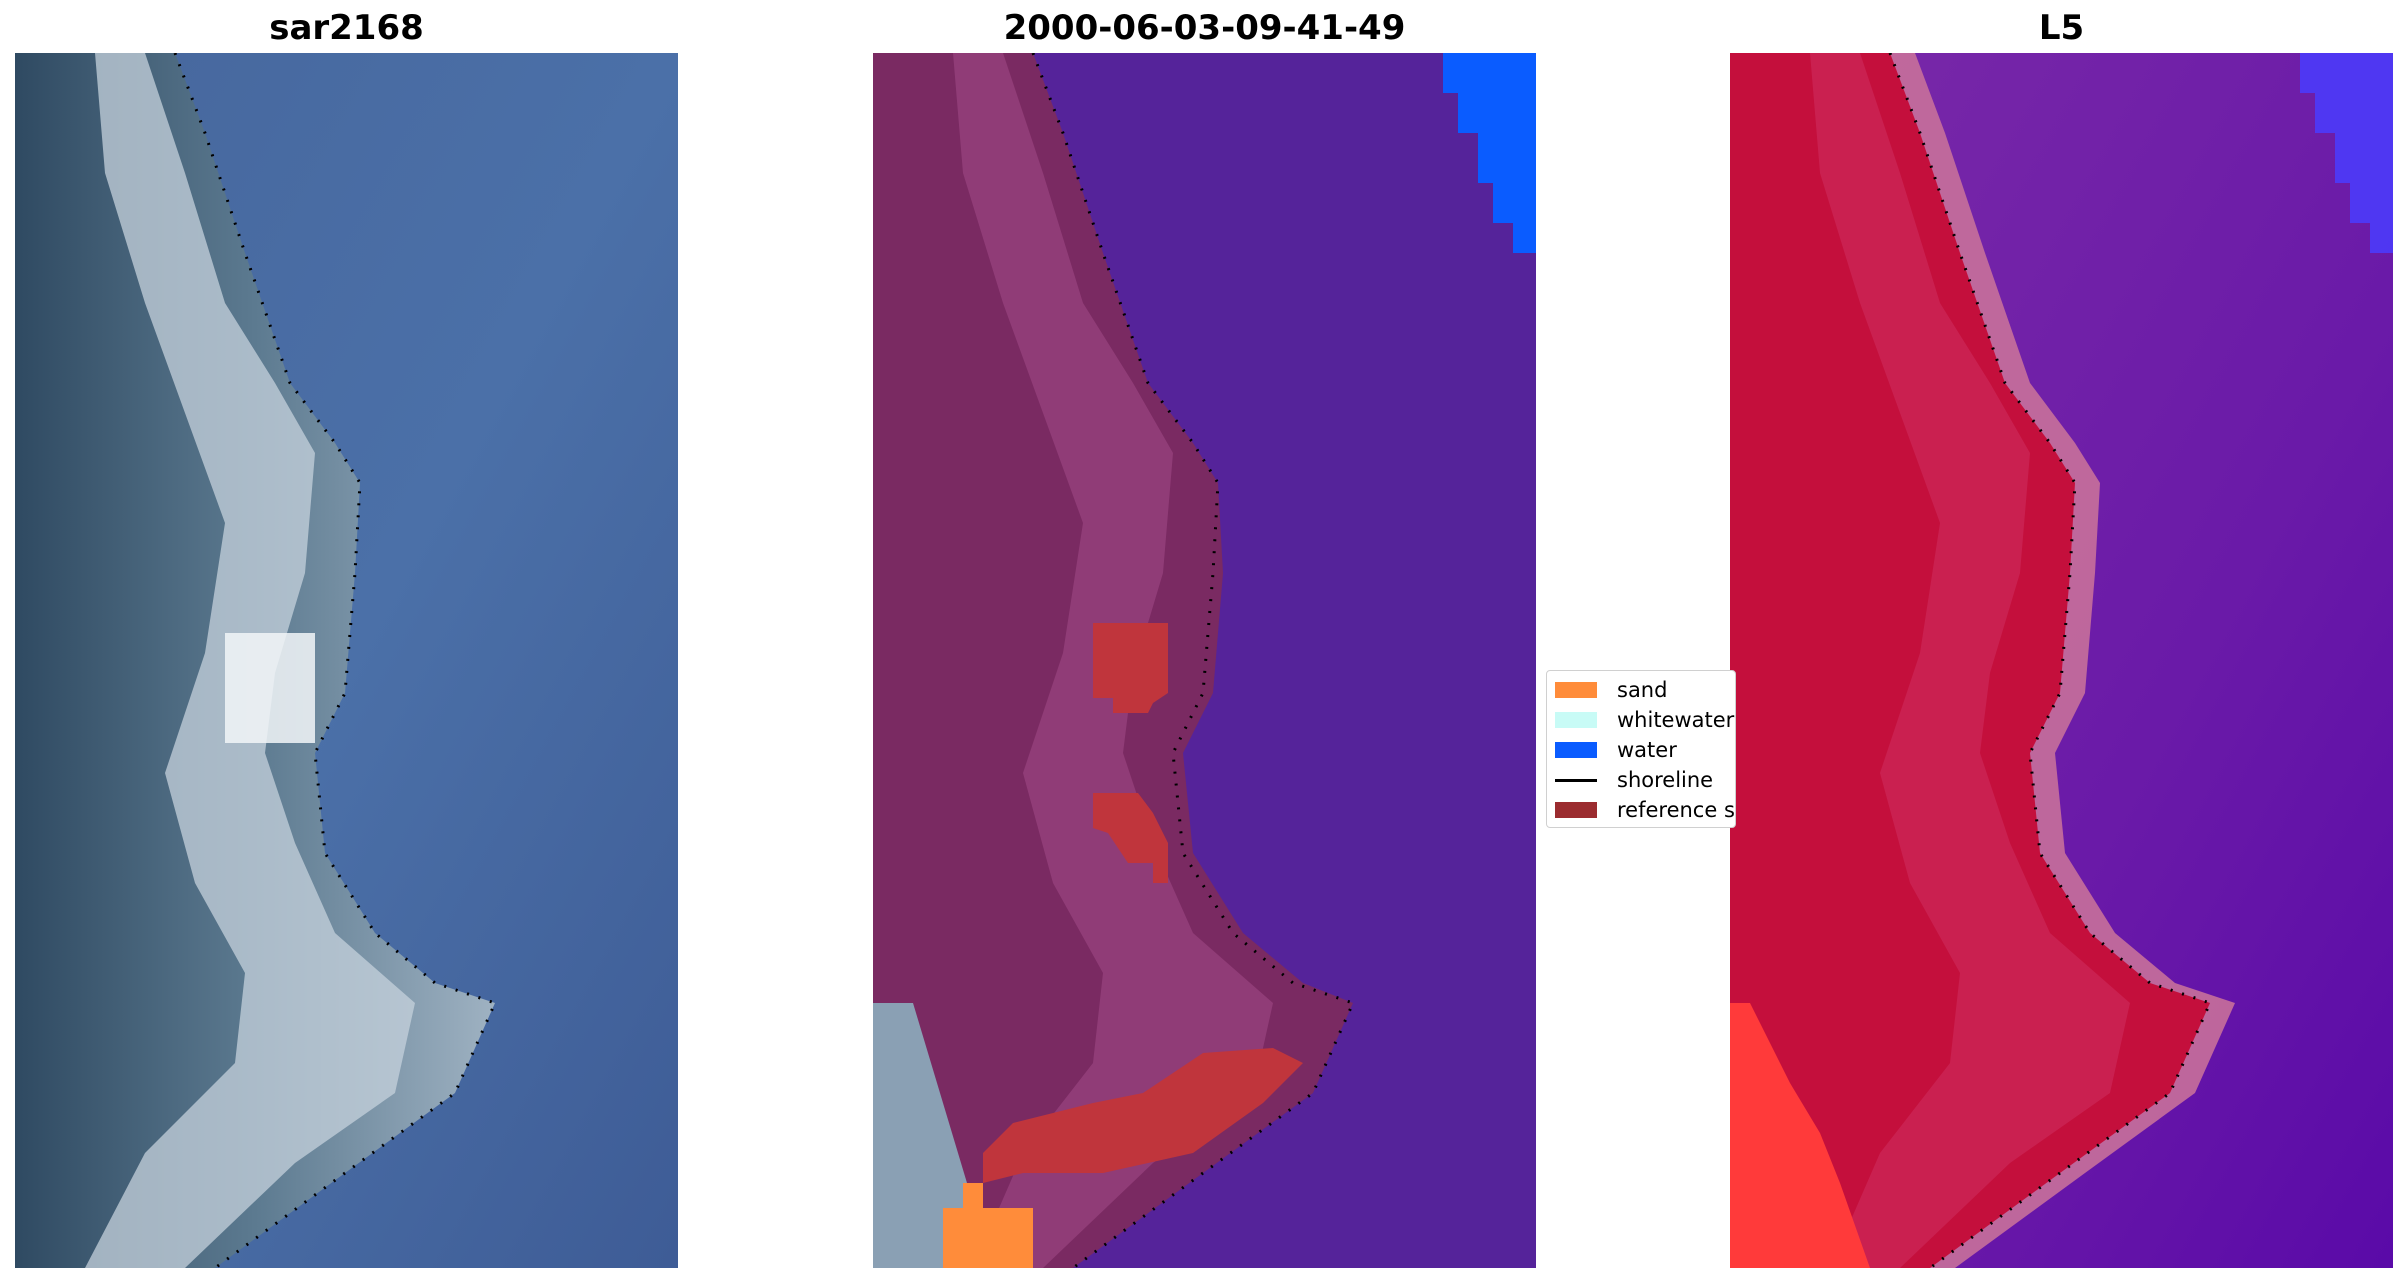  What do you see at coordinates (1576, 690) in the screenshot?
I see `sand-swatch` at bounding box center [1576, 690].